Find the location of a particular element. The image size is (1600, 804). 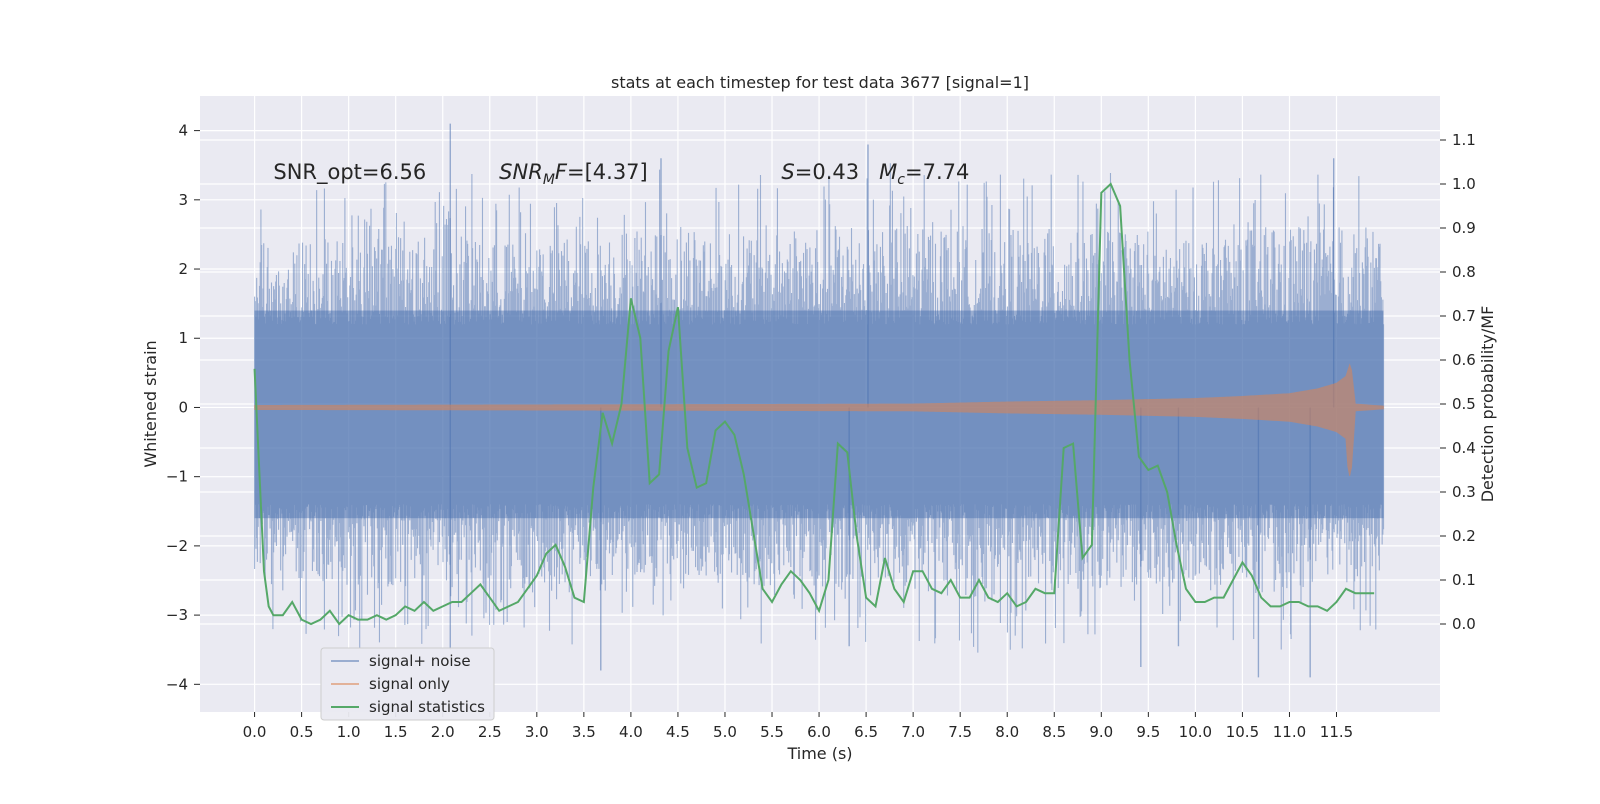

x-axis-label: Time (s) is located at coordinates (819, 753).